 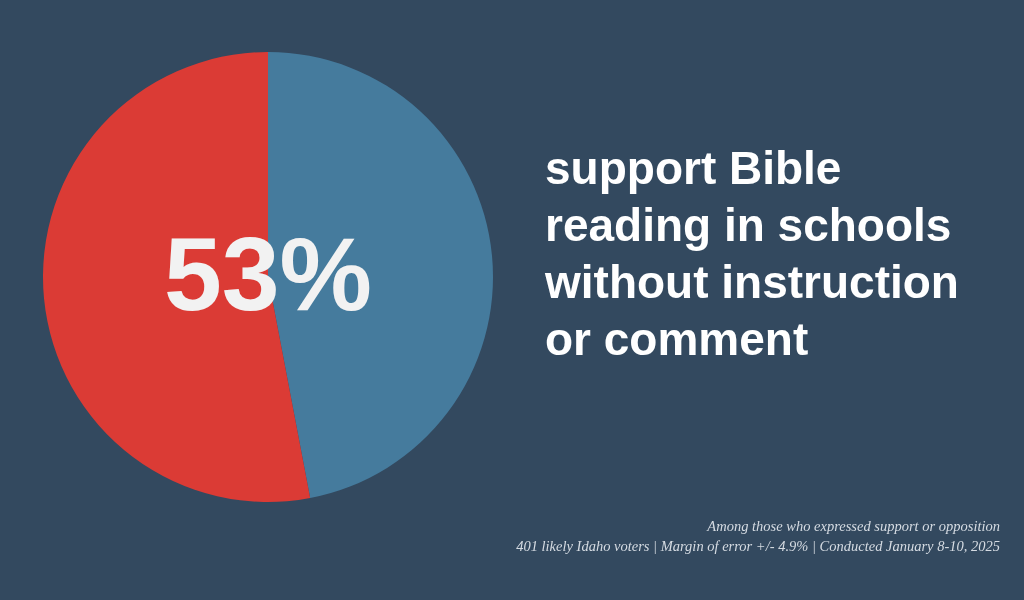 What do you see at coordinates (758, 546) in the screenshot?
I see `text: 401 likely Idaho voters | Margin of error +/- 4.9% | Conducted January 8-10, 2025` at bounding box center [758, 546].